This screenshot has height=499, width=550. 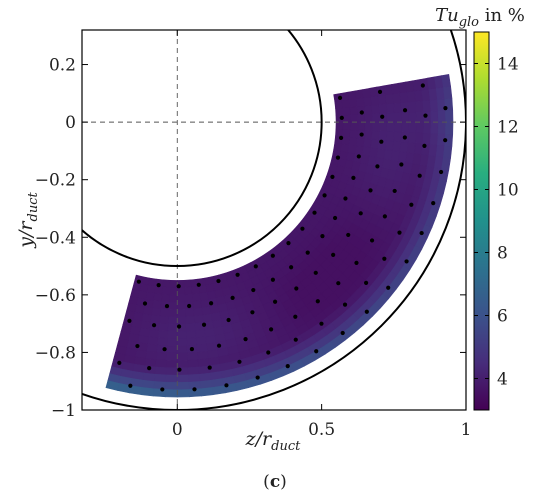 What do you see at coordinates (502, 254) in the screenshot?
I see `colorbar-tick-label: 8` at bounding box center [502, 254].